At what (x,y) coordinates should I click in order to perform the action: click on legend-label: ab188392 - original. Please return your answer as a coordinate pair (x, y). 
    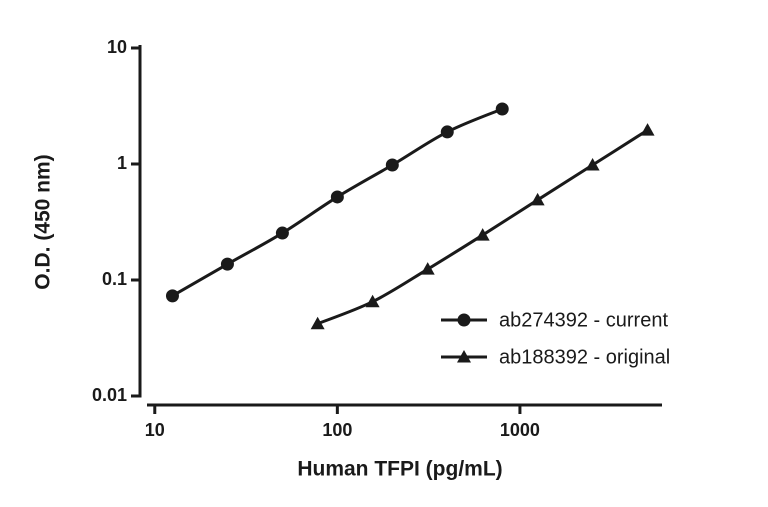
    Looking at the image, I should click on (584, 357).